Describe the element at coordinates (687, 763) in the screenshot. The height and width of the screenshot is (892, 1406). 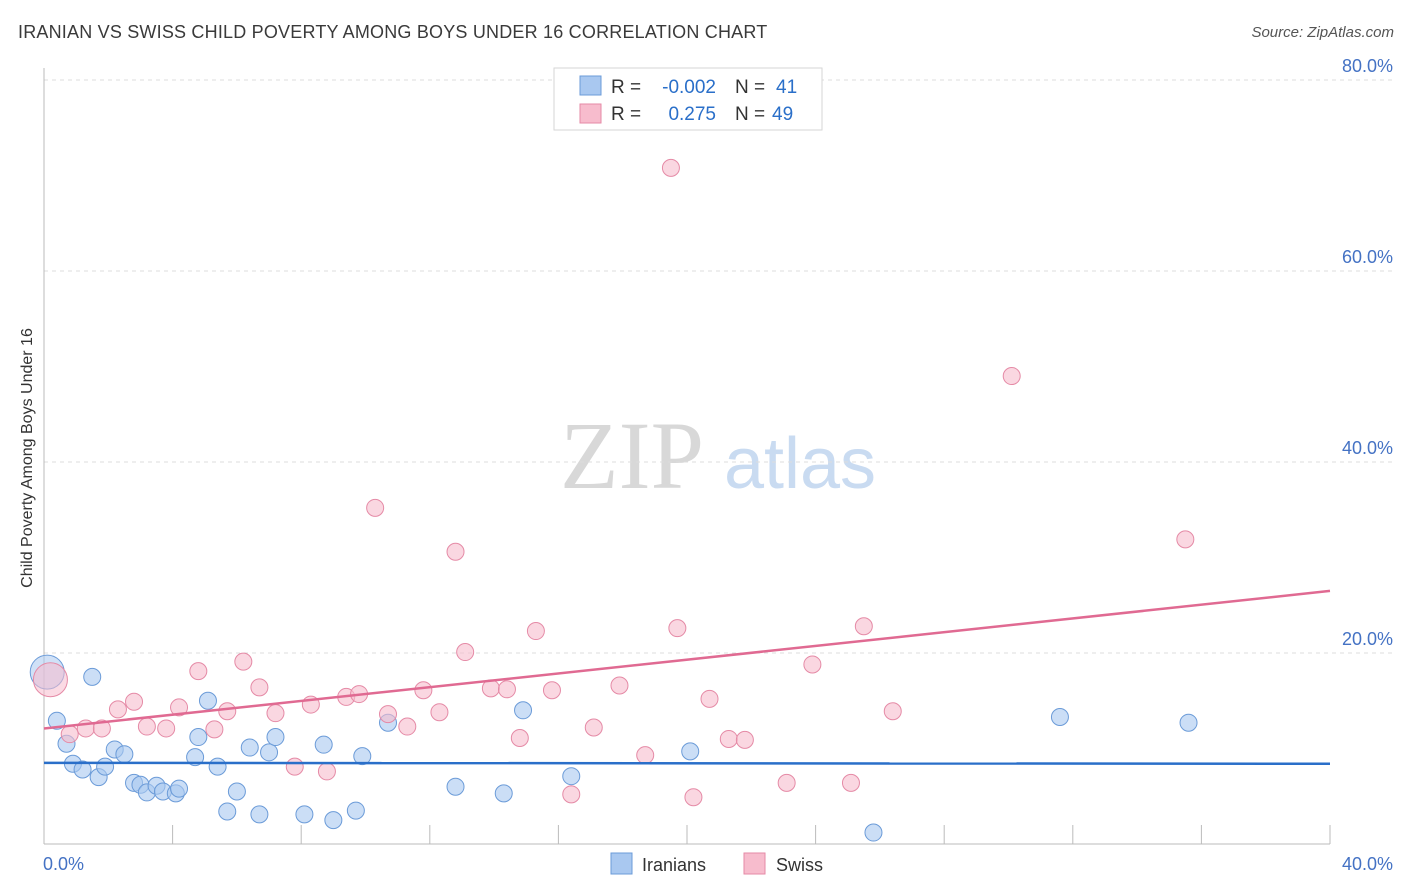
I see `trend-line-iranians` at that location.